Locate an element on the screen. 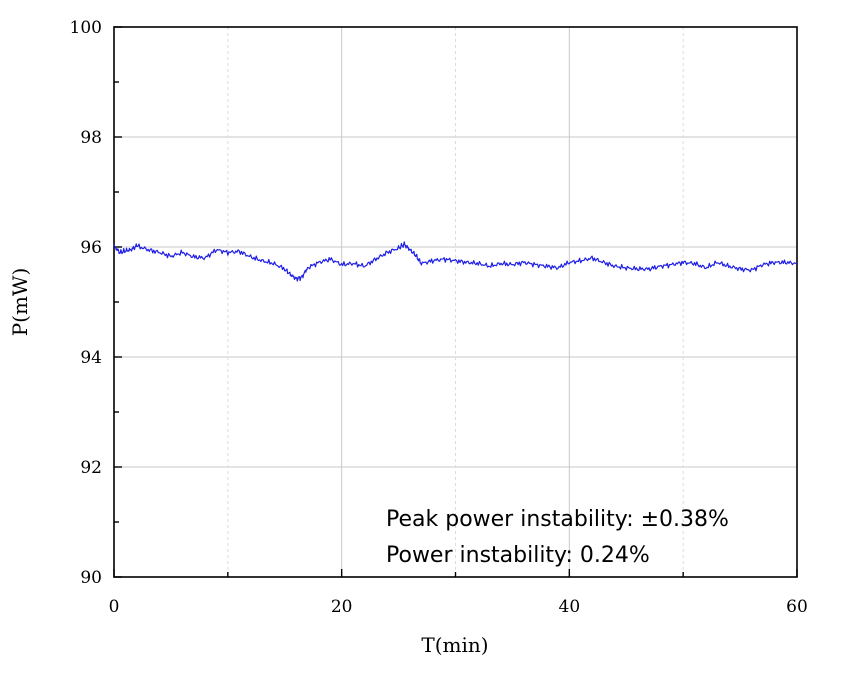  y-axis-label: P(mW) is located at coordinates (20, 302).